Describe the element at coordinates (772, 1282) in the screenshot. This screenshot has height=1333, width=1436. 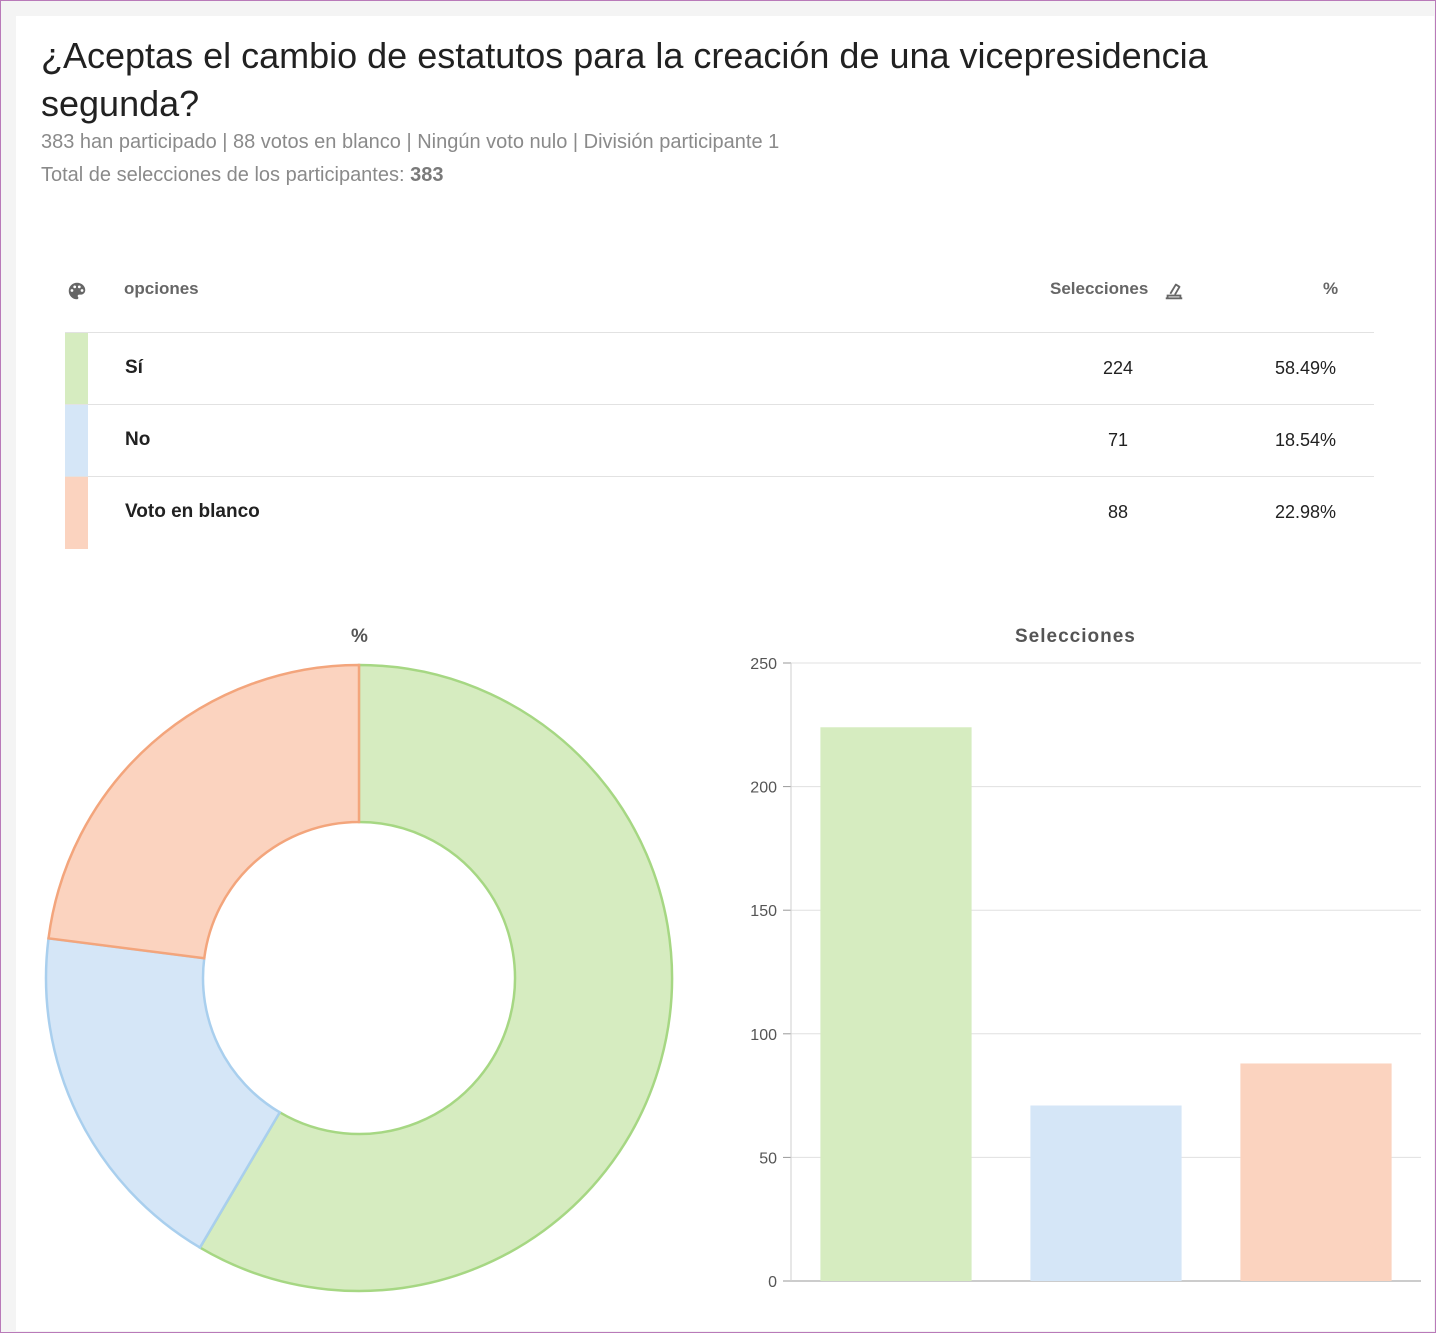
I see `y-tick-label: 0` at that location.